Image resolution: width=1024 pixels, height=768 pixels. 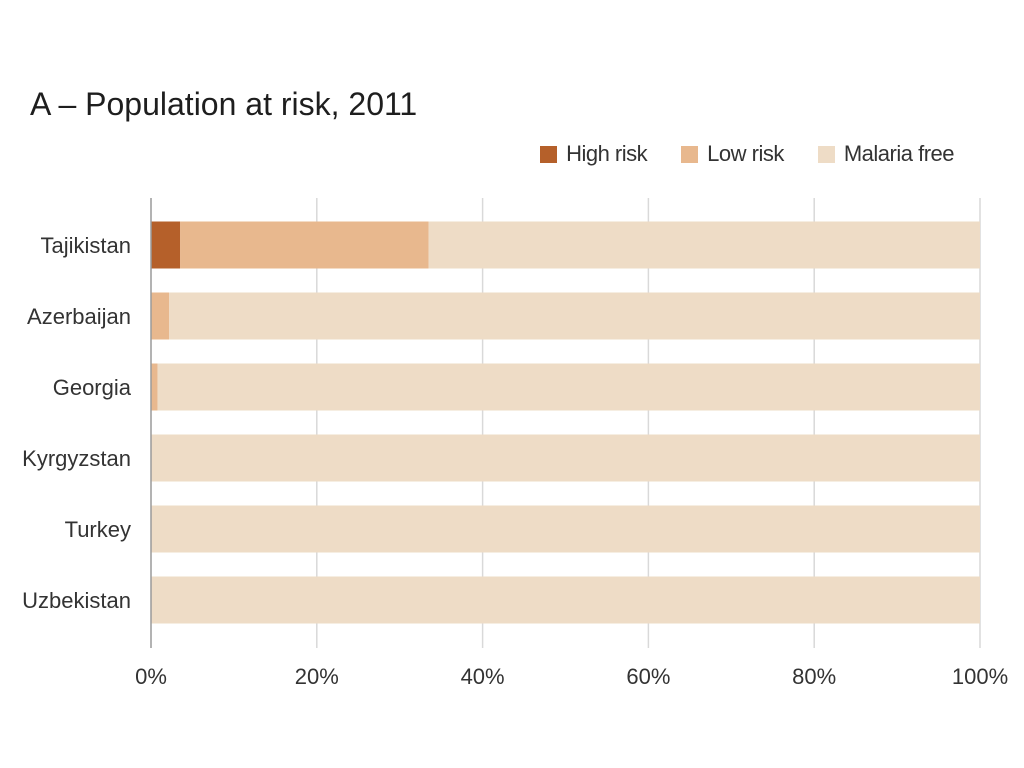 What do you see at coordinates (648, 676) in the screenshot?
I see `x-tick-label: 60%` at bounding box center [648, 676].